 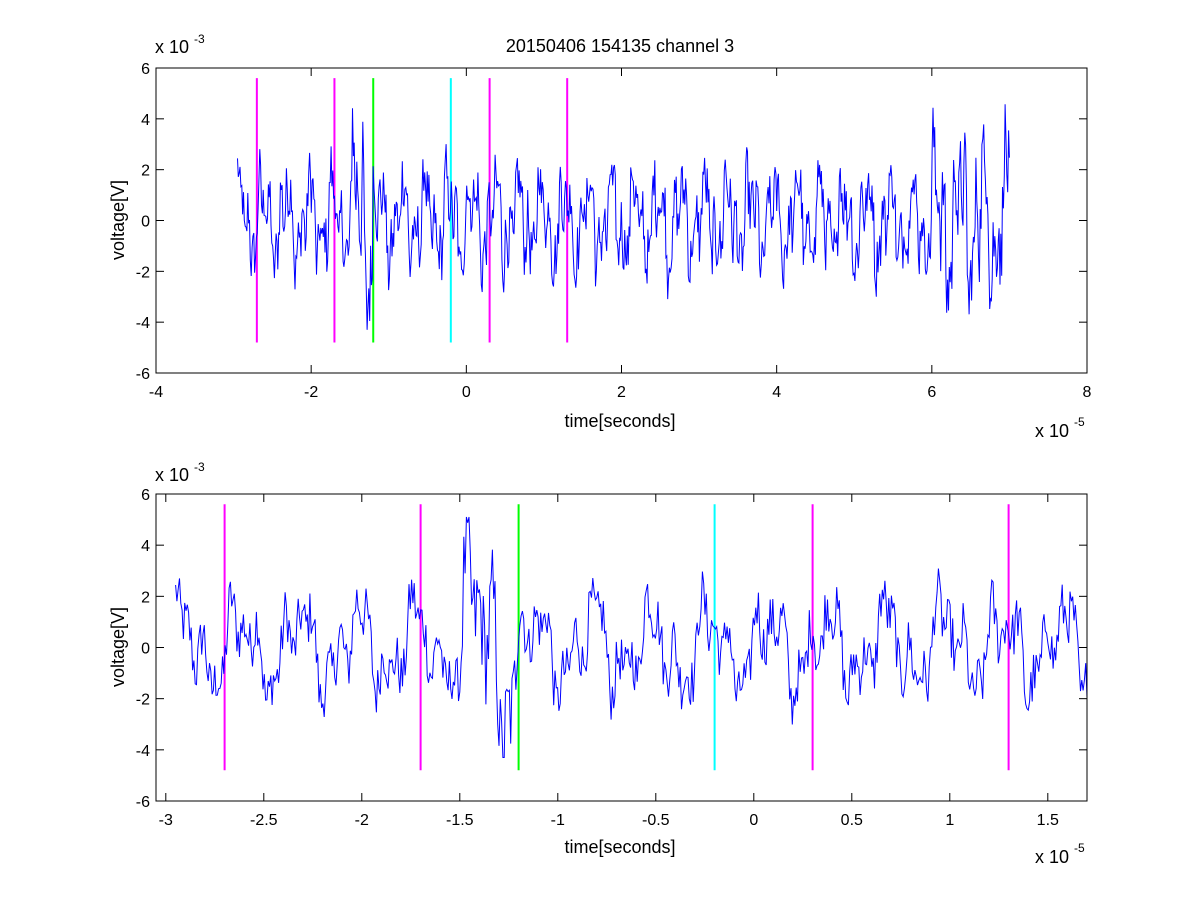 I want to click on x-tick-label: 8, so click(x=1087, y=392).